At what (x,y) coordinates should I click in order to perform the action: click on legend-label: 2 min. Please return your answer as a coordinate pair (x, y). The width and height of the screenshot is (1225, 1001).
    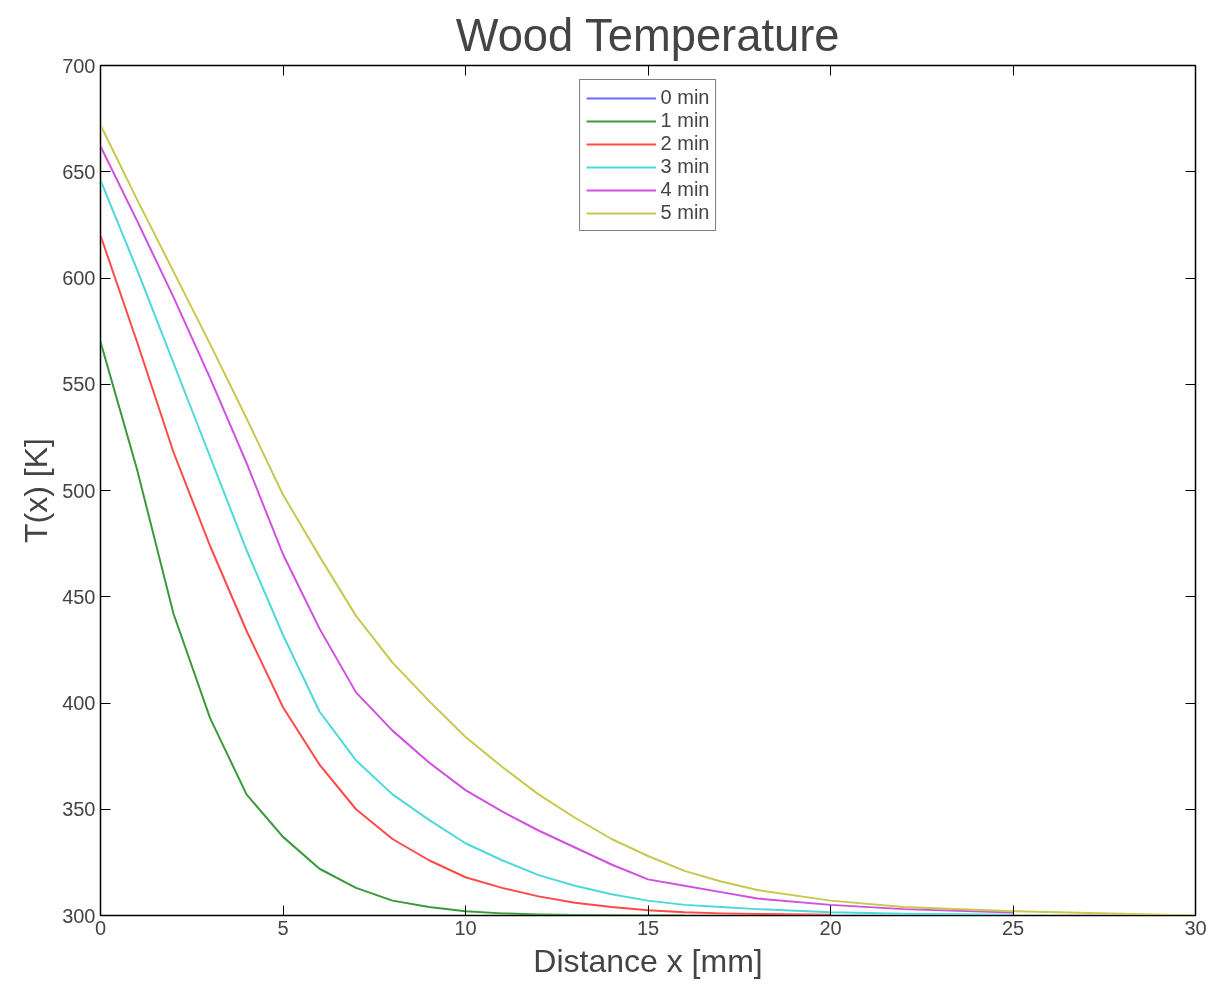
    Looking at the image, I should click on (685, 143).